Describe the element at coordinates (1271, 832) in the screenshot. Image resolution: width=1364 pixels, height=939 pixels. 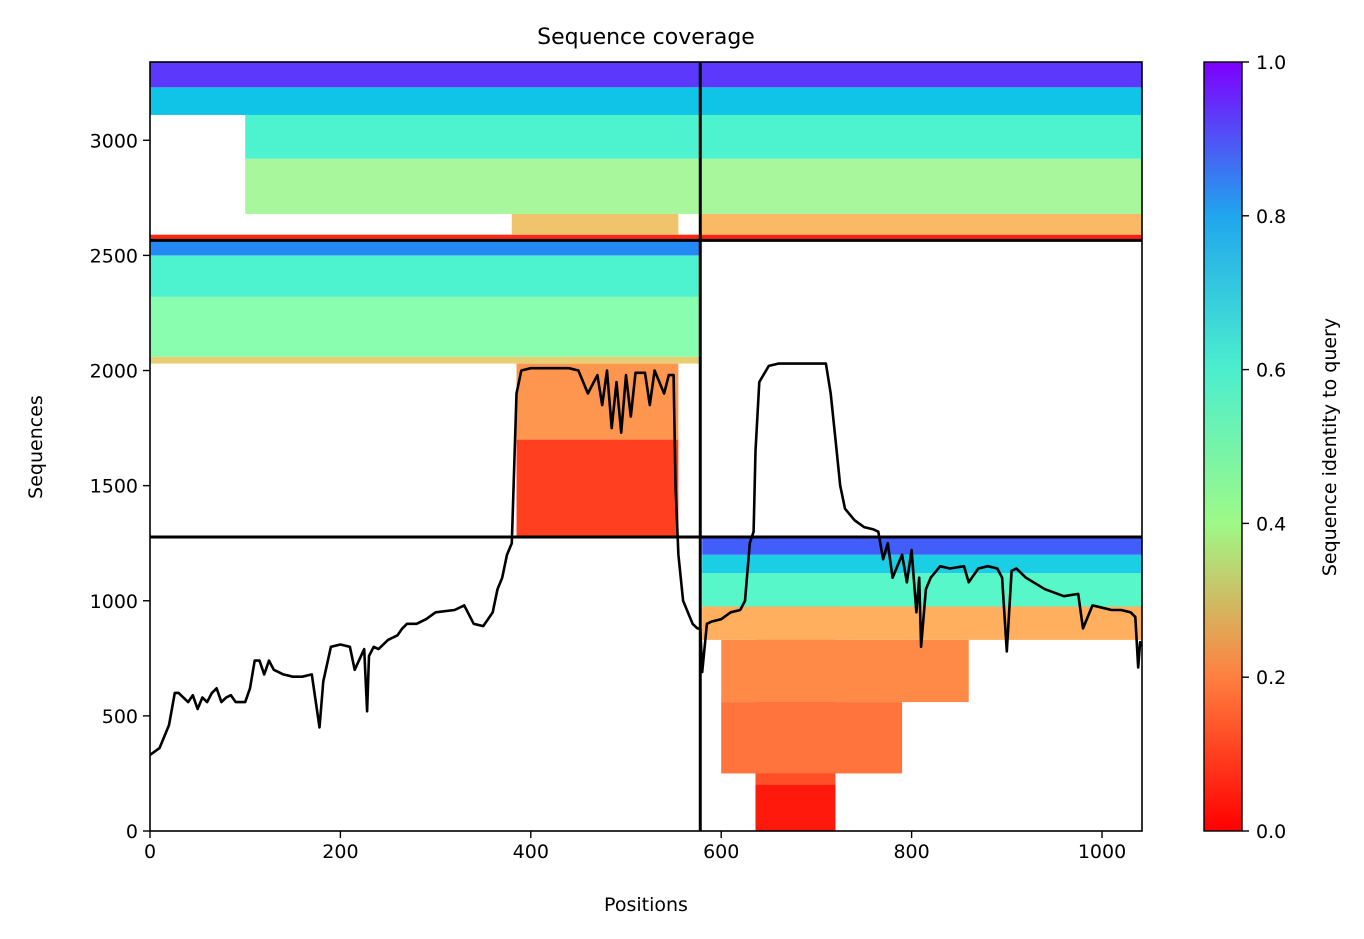
I see `colorbar-tick-label: 0.0` at that location.